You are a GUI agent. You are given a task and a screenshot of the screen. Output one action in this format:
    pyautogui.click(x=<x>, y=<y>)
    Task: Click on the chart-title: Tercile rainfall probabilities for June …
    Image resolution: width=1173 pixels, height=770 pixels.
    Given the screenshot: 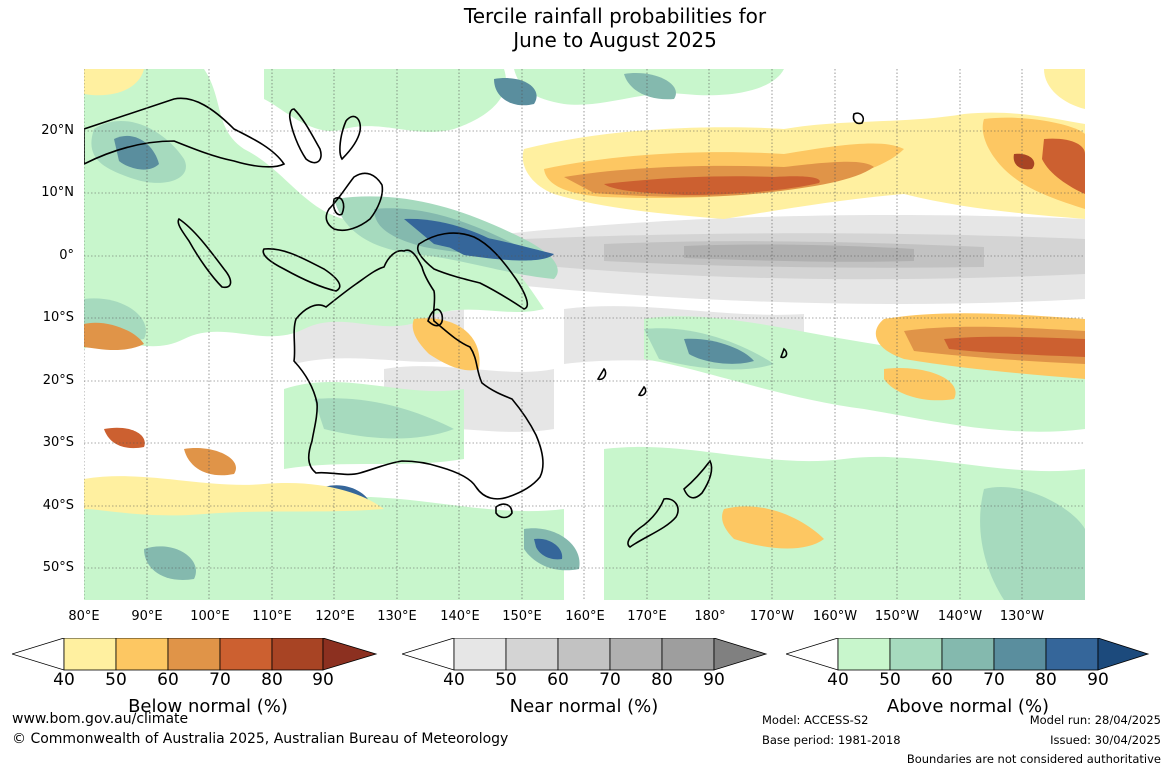 What is the action you would take?
    pyautogui.click(x=586, y=28)
    